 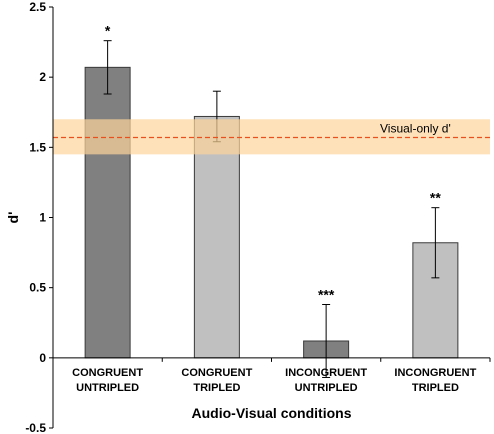 I want to click on y-tick-label: 2.5, so click(x=37, y=7).